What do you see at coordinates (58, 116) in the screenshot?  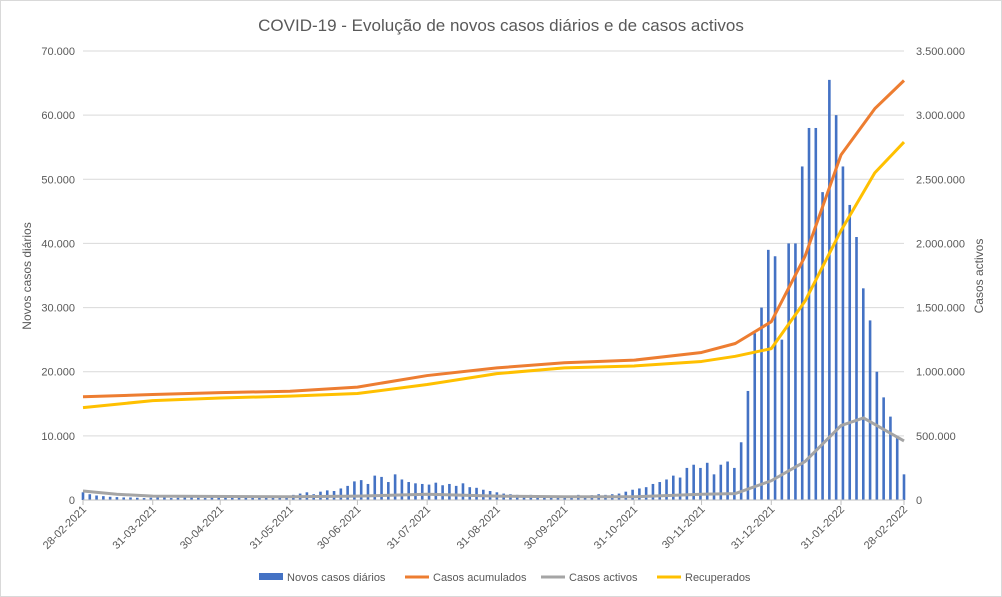 I see `y-tick-label: 60.000` at bounding box center [58, 116].